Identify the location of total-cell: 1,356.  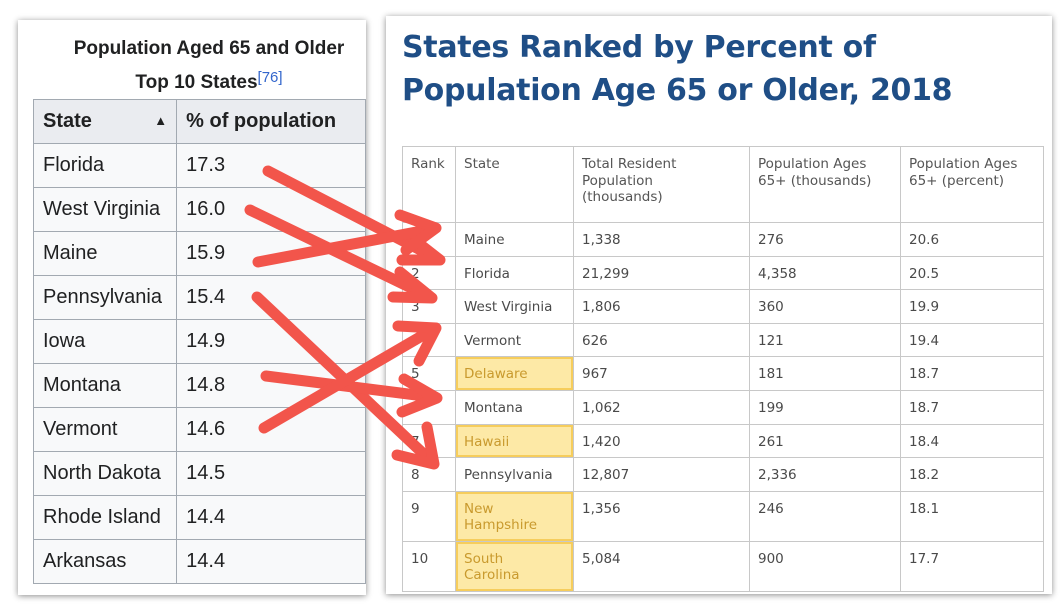
(661, 516).